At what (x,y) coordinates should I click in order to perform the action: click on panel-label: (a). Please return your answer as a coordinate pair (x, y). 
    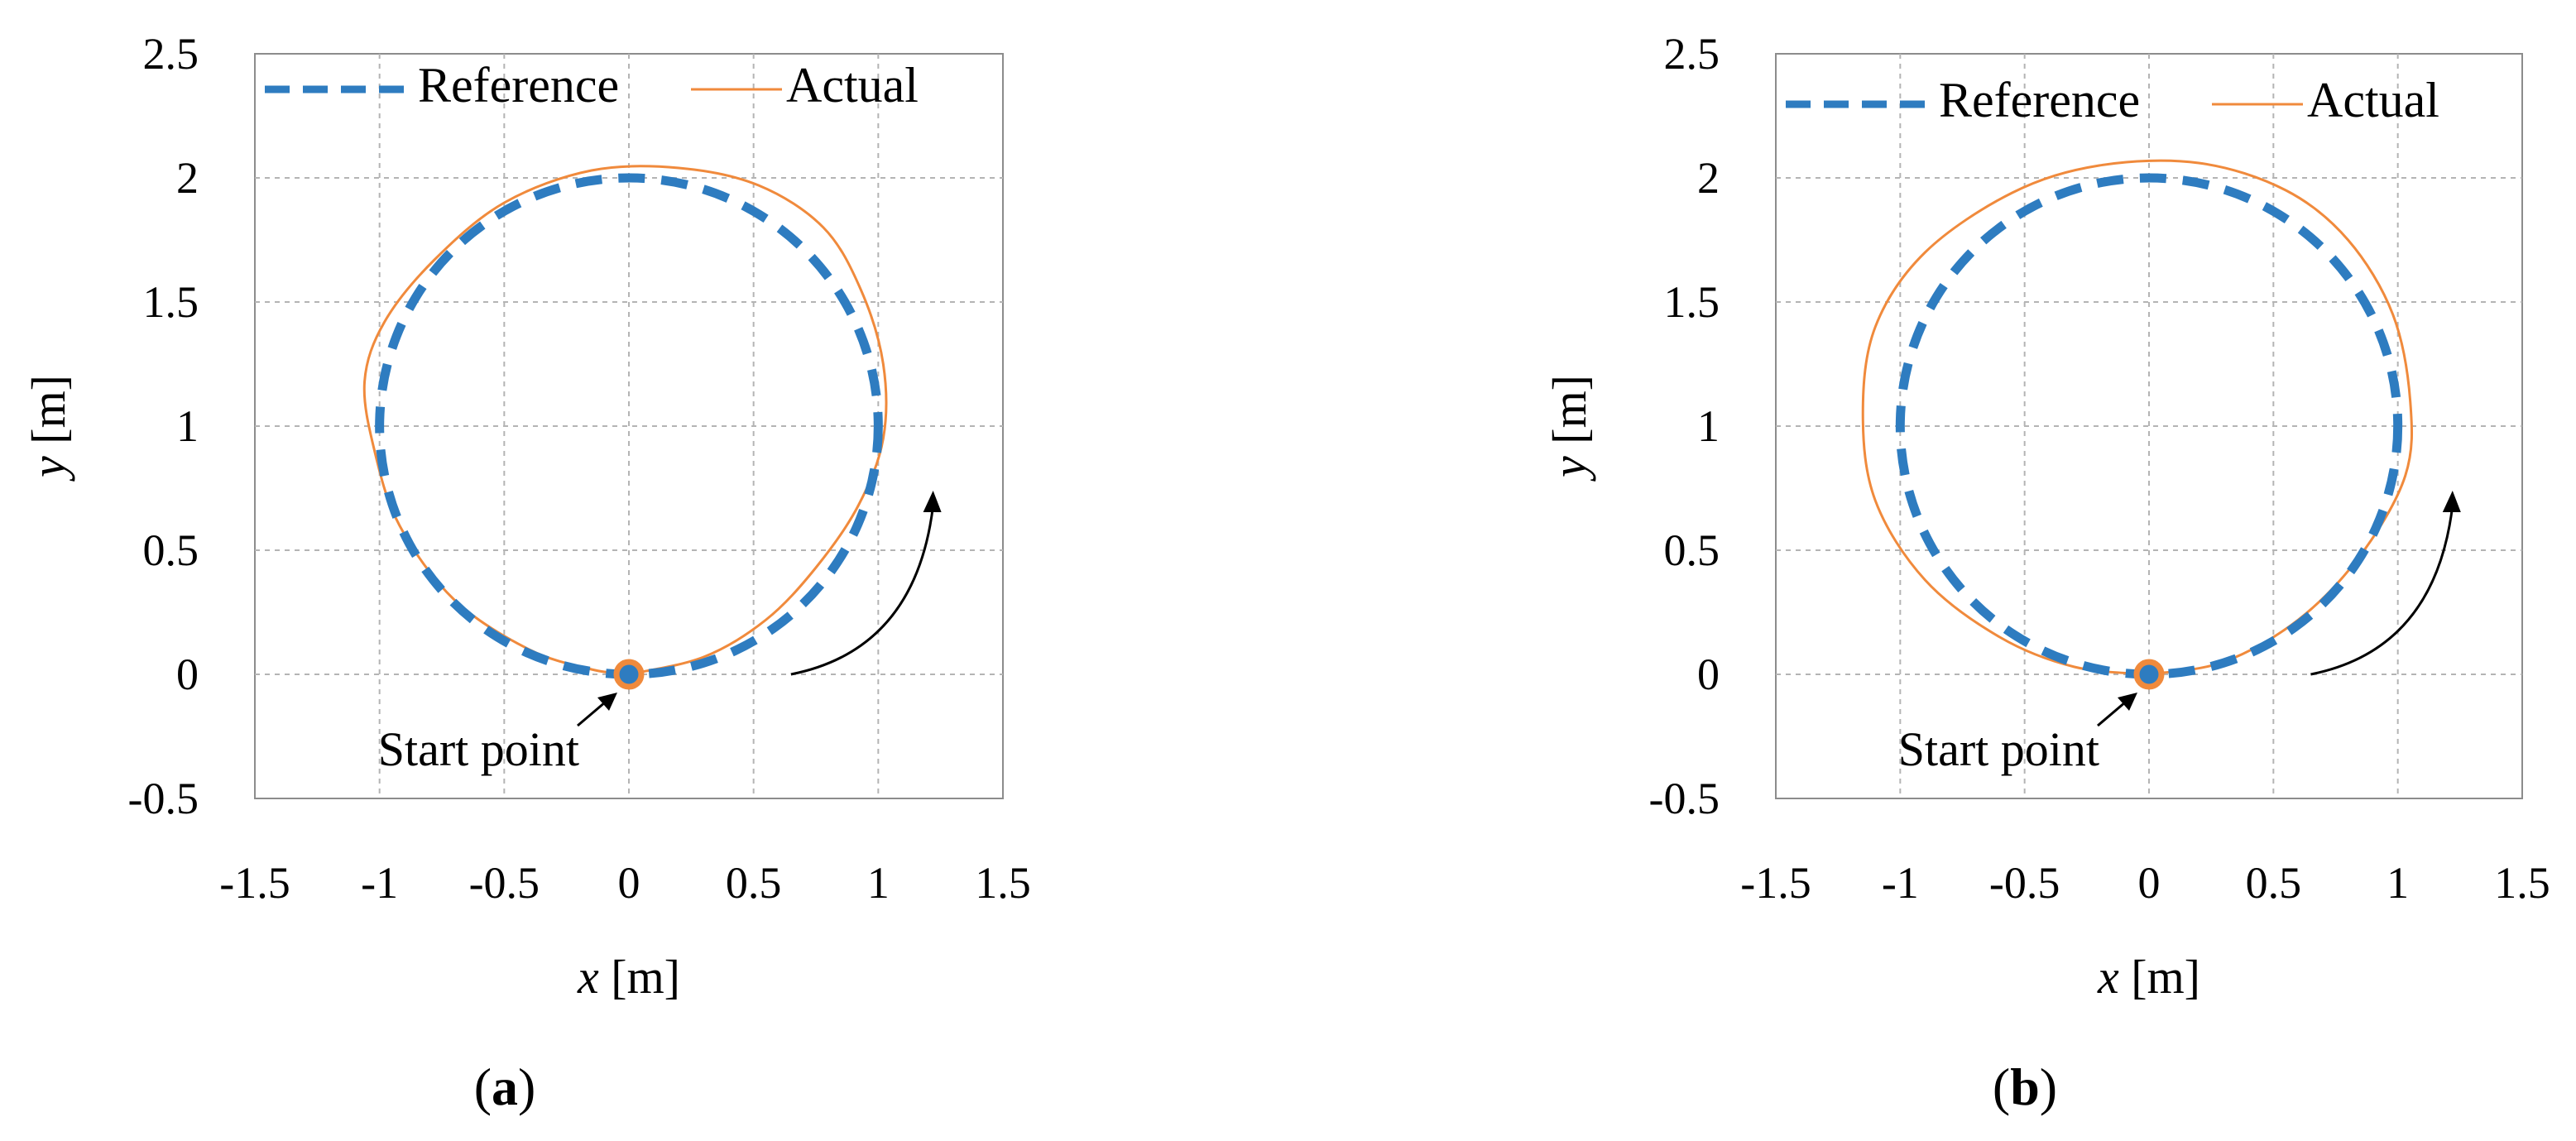
    Looking at the image, I should click on (505, 1086).